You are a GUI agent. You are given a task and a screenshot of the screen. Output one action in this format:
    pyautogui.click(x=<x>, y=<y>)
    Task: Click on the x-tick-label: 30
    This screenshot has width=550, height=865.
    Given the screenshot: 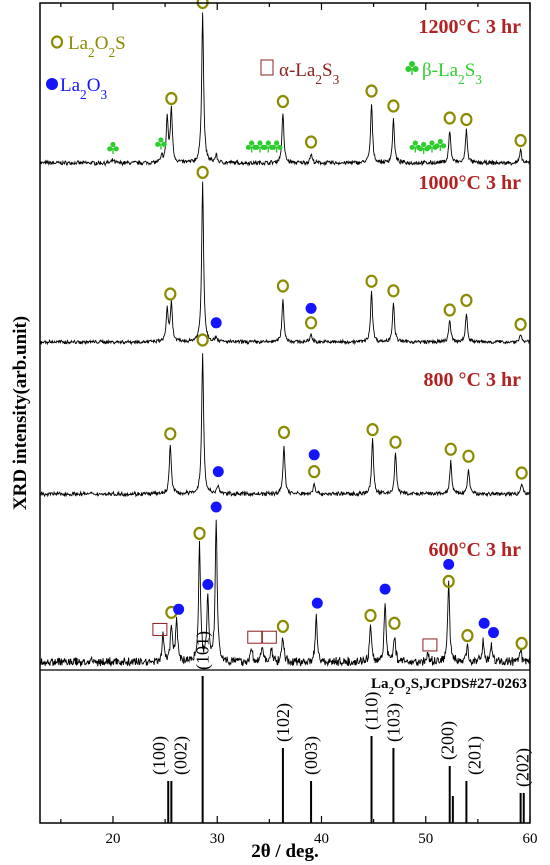 What is the action you would take?
    pyautogui.click(x=217, y=839)
    